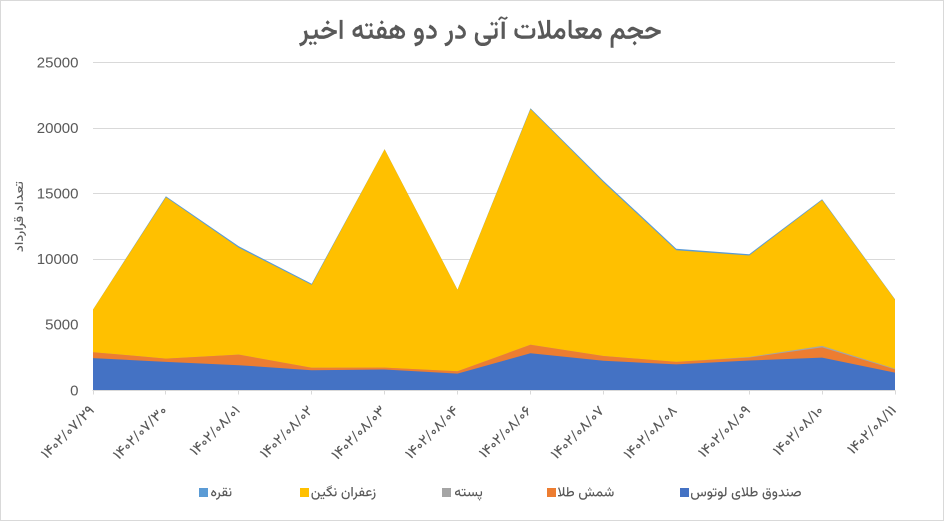  I want to click on svg-text: 10000, so click(58, 259).